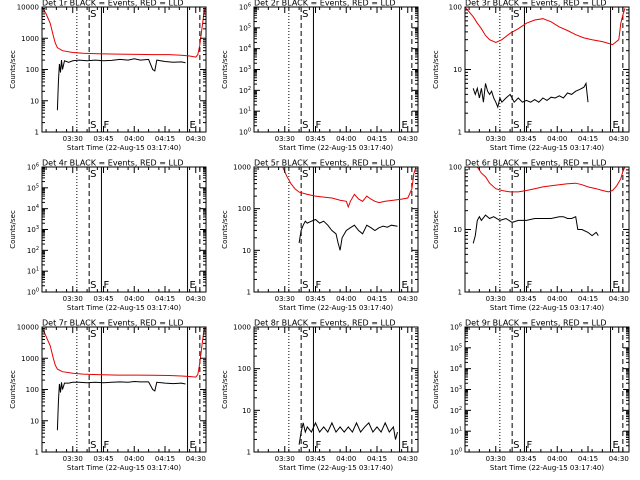 Image resolution: width=640 pixels, height=480 pixels. I want to click on y-tick-label: 10⁵, so click(33, 187).